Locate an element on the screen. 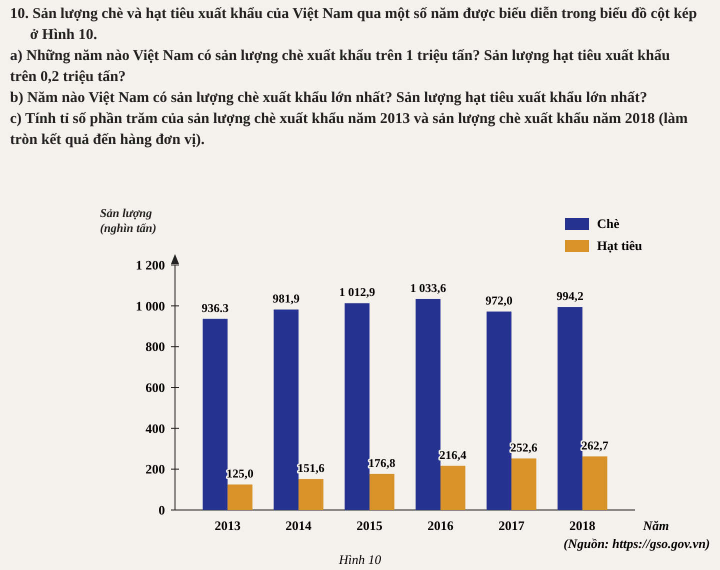  text: Hình 10 is located at coordinates (360, 559).